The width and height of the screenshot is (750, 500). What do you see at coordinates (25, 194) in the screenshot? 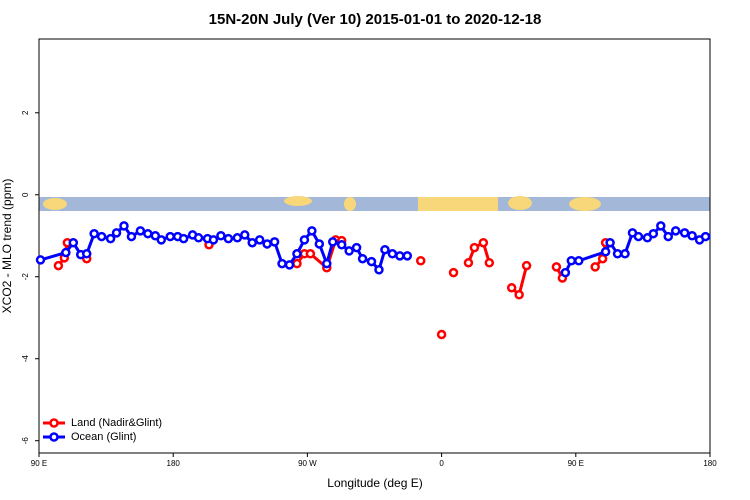
I see `y-tick-label: 0` at bounding box center [25, 194].